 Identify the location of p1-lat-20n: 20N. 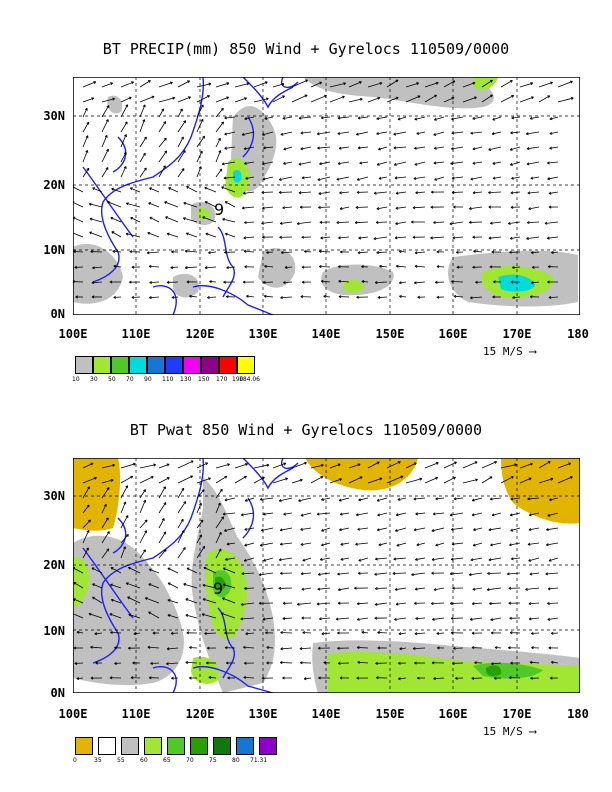
(54, 185).